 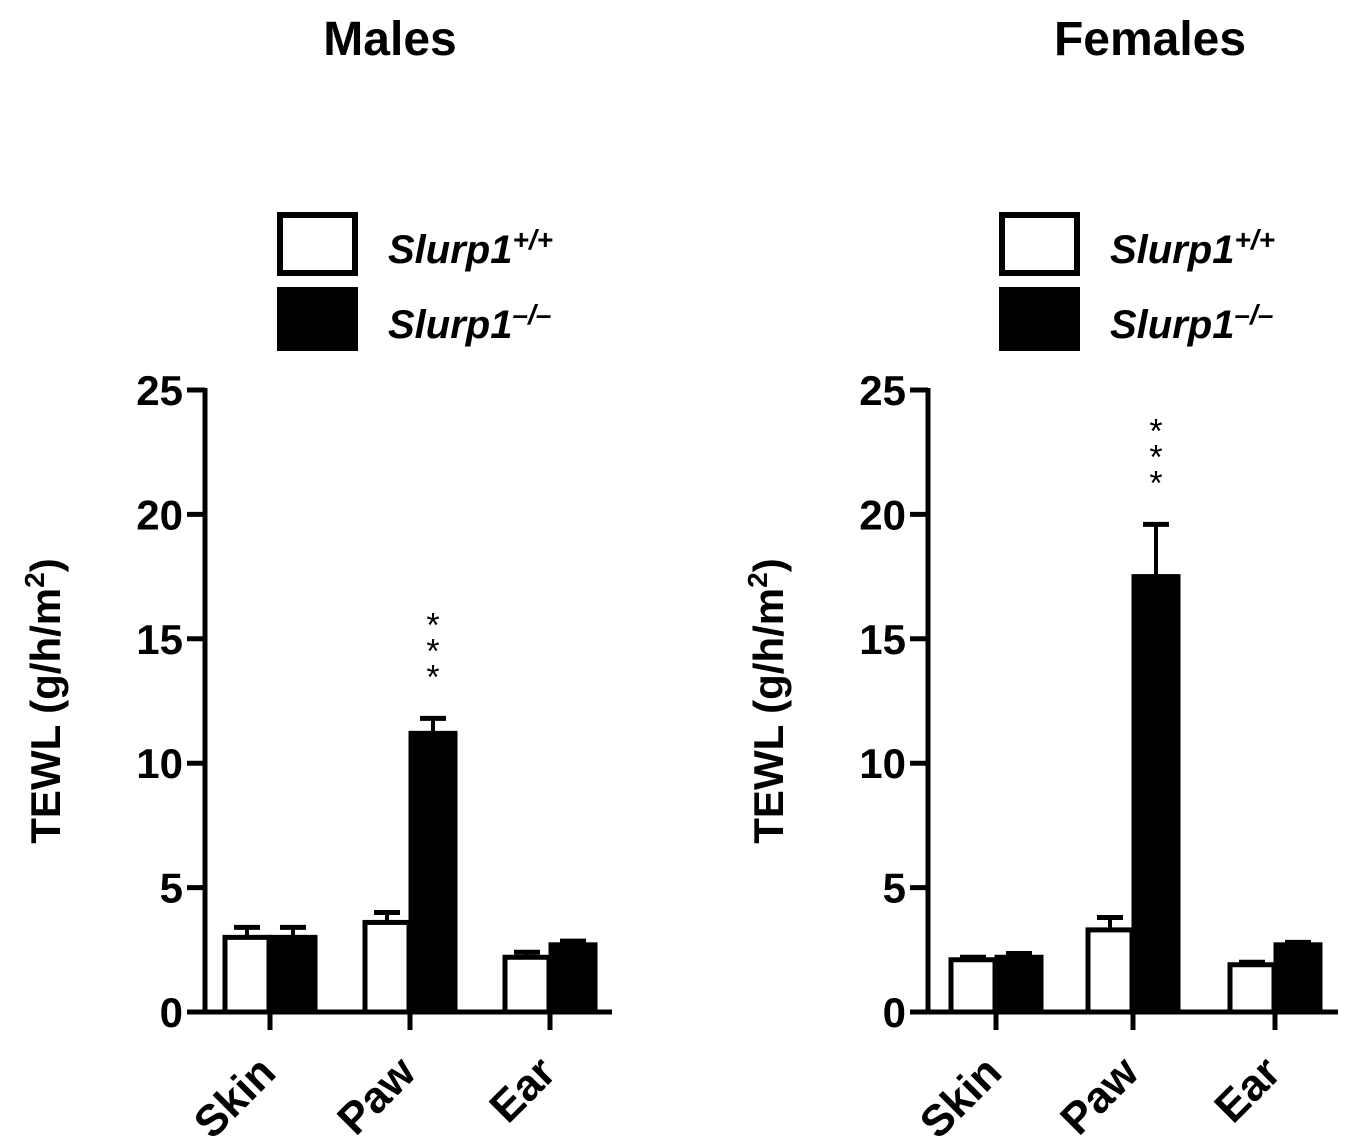 What do you see at coordinates (1150, 39) in the screenshot?
I see `chart-title: Females` at bounding box center [1150, 39].